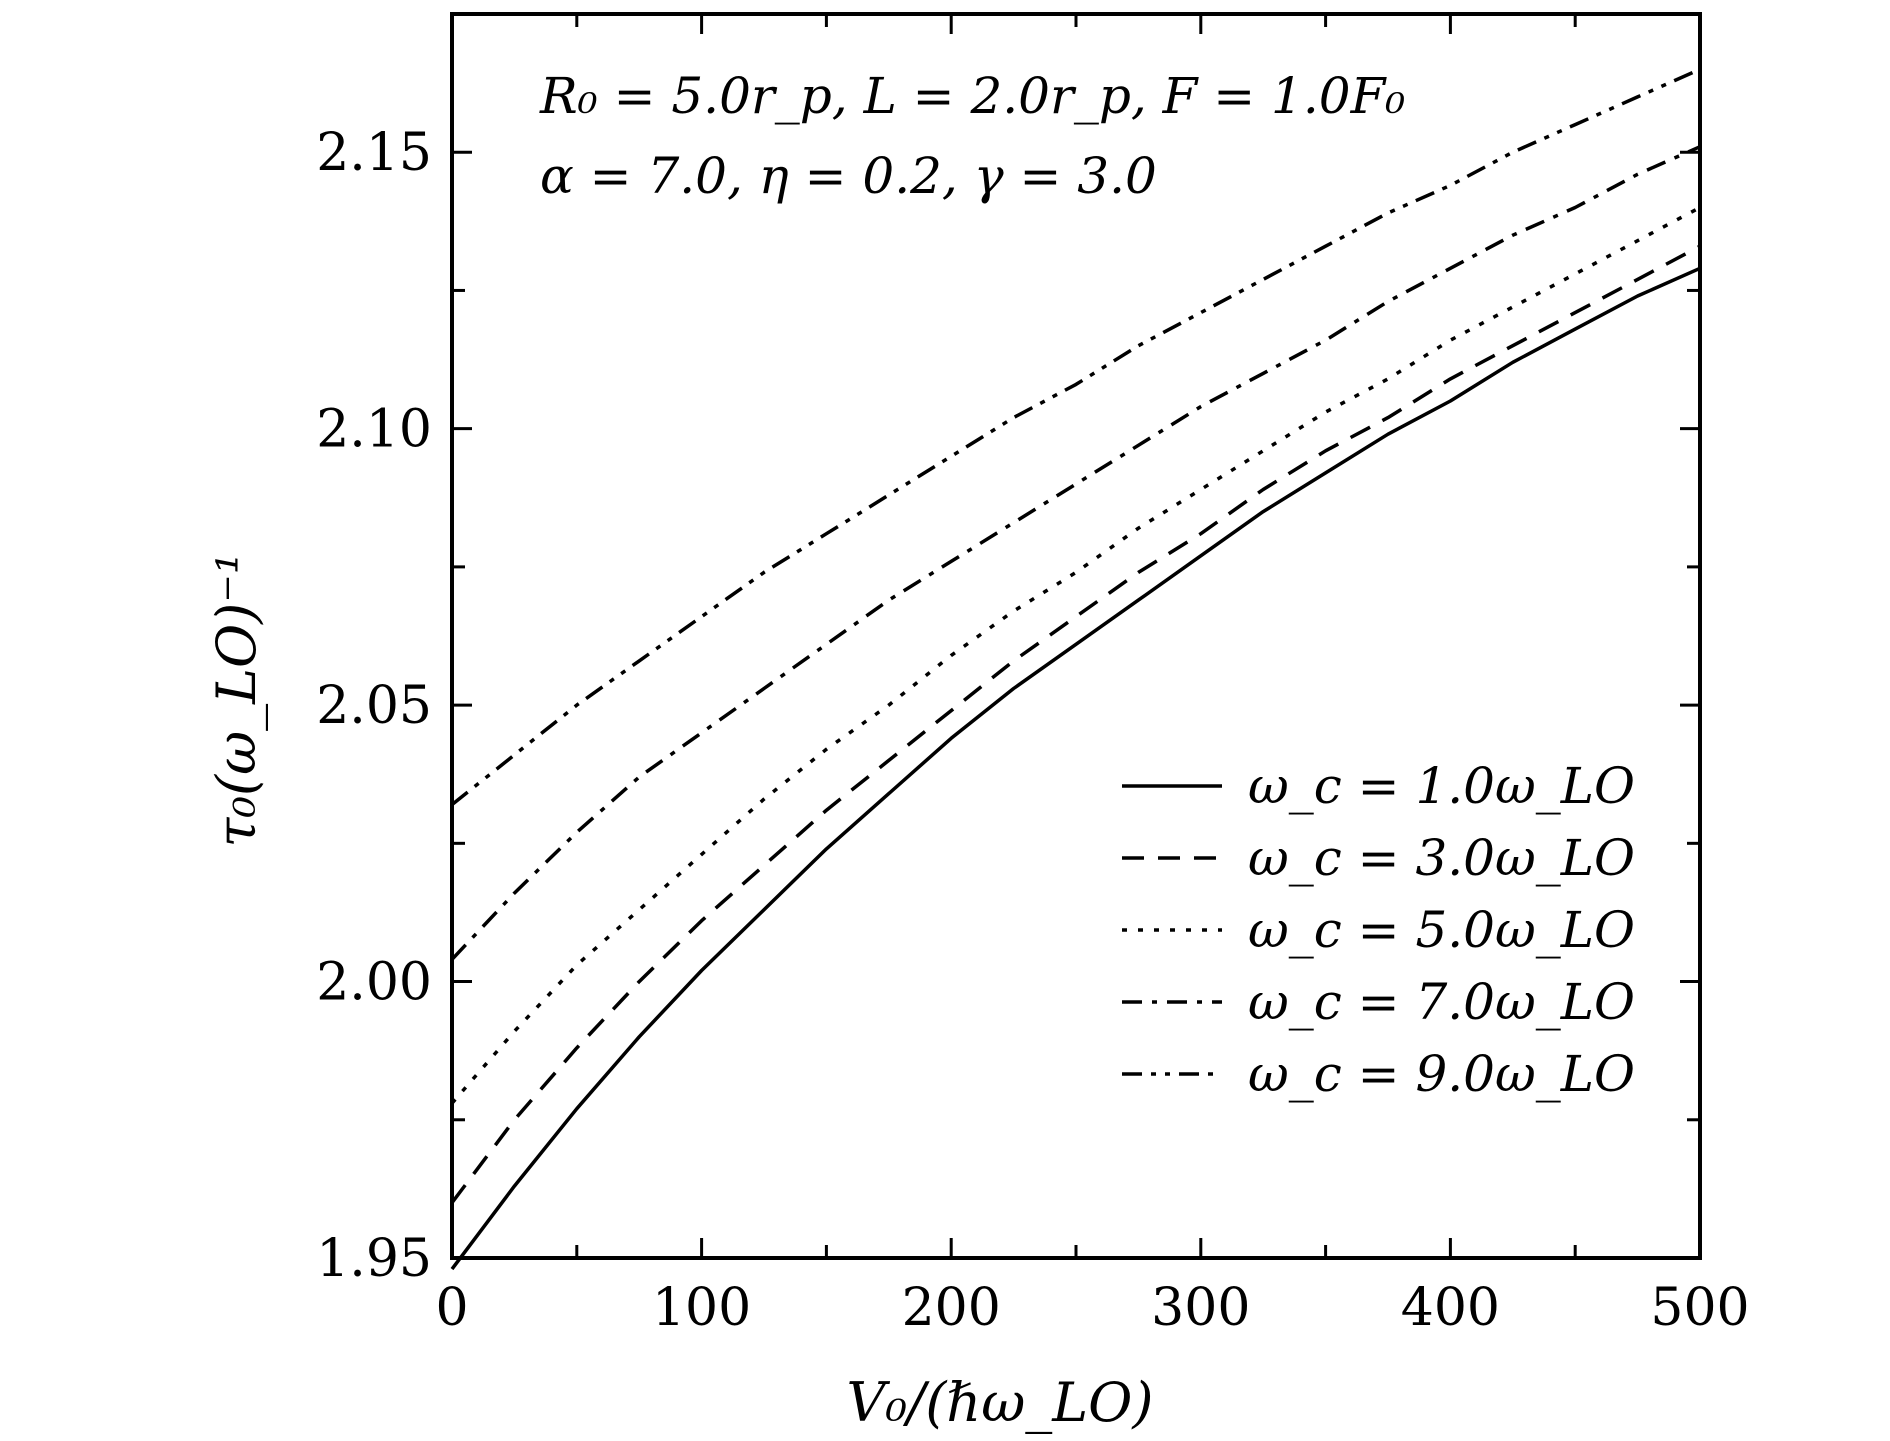  Describe the element at coordinates (451, 1308) in the screenshot. I see `x-tick-label: 0` at that location.